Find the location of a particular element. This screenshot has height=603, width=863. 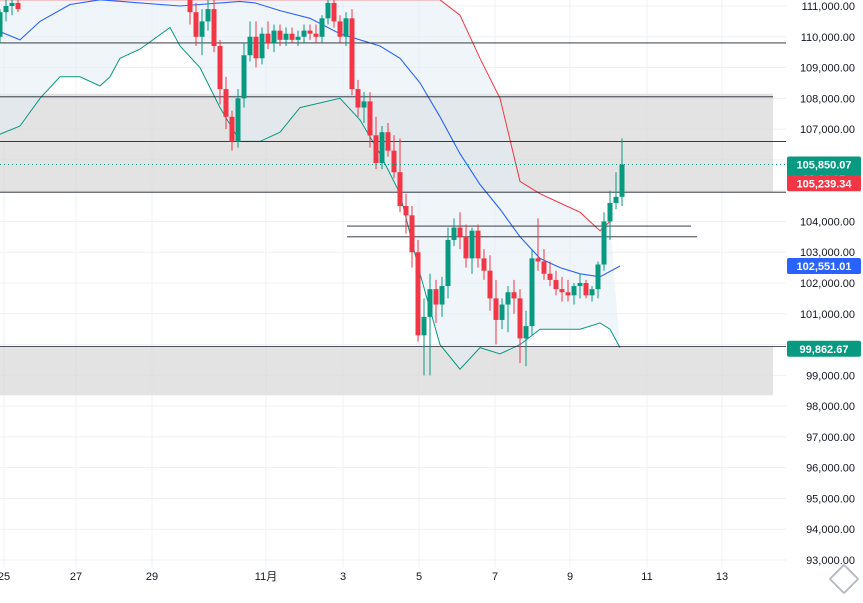

time-tick-label: 9 is located at coordinates (570, 577).